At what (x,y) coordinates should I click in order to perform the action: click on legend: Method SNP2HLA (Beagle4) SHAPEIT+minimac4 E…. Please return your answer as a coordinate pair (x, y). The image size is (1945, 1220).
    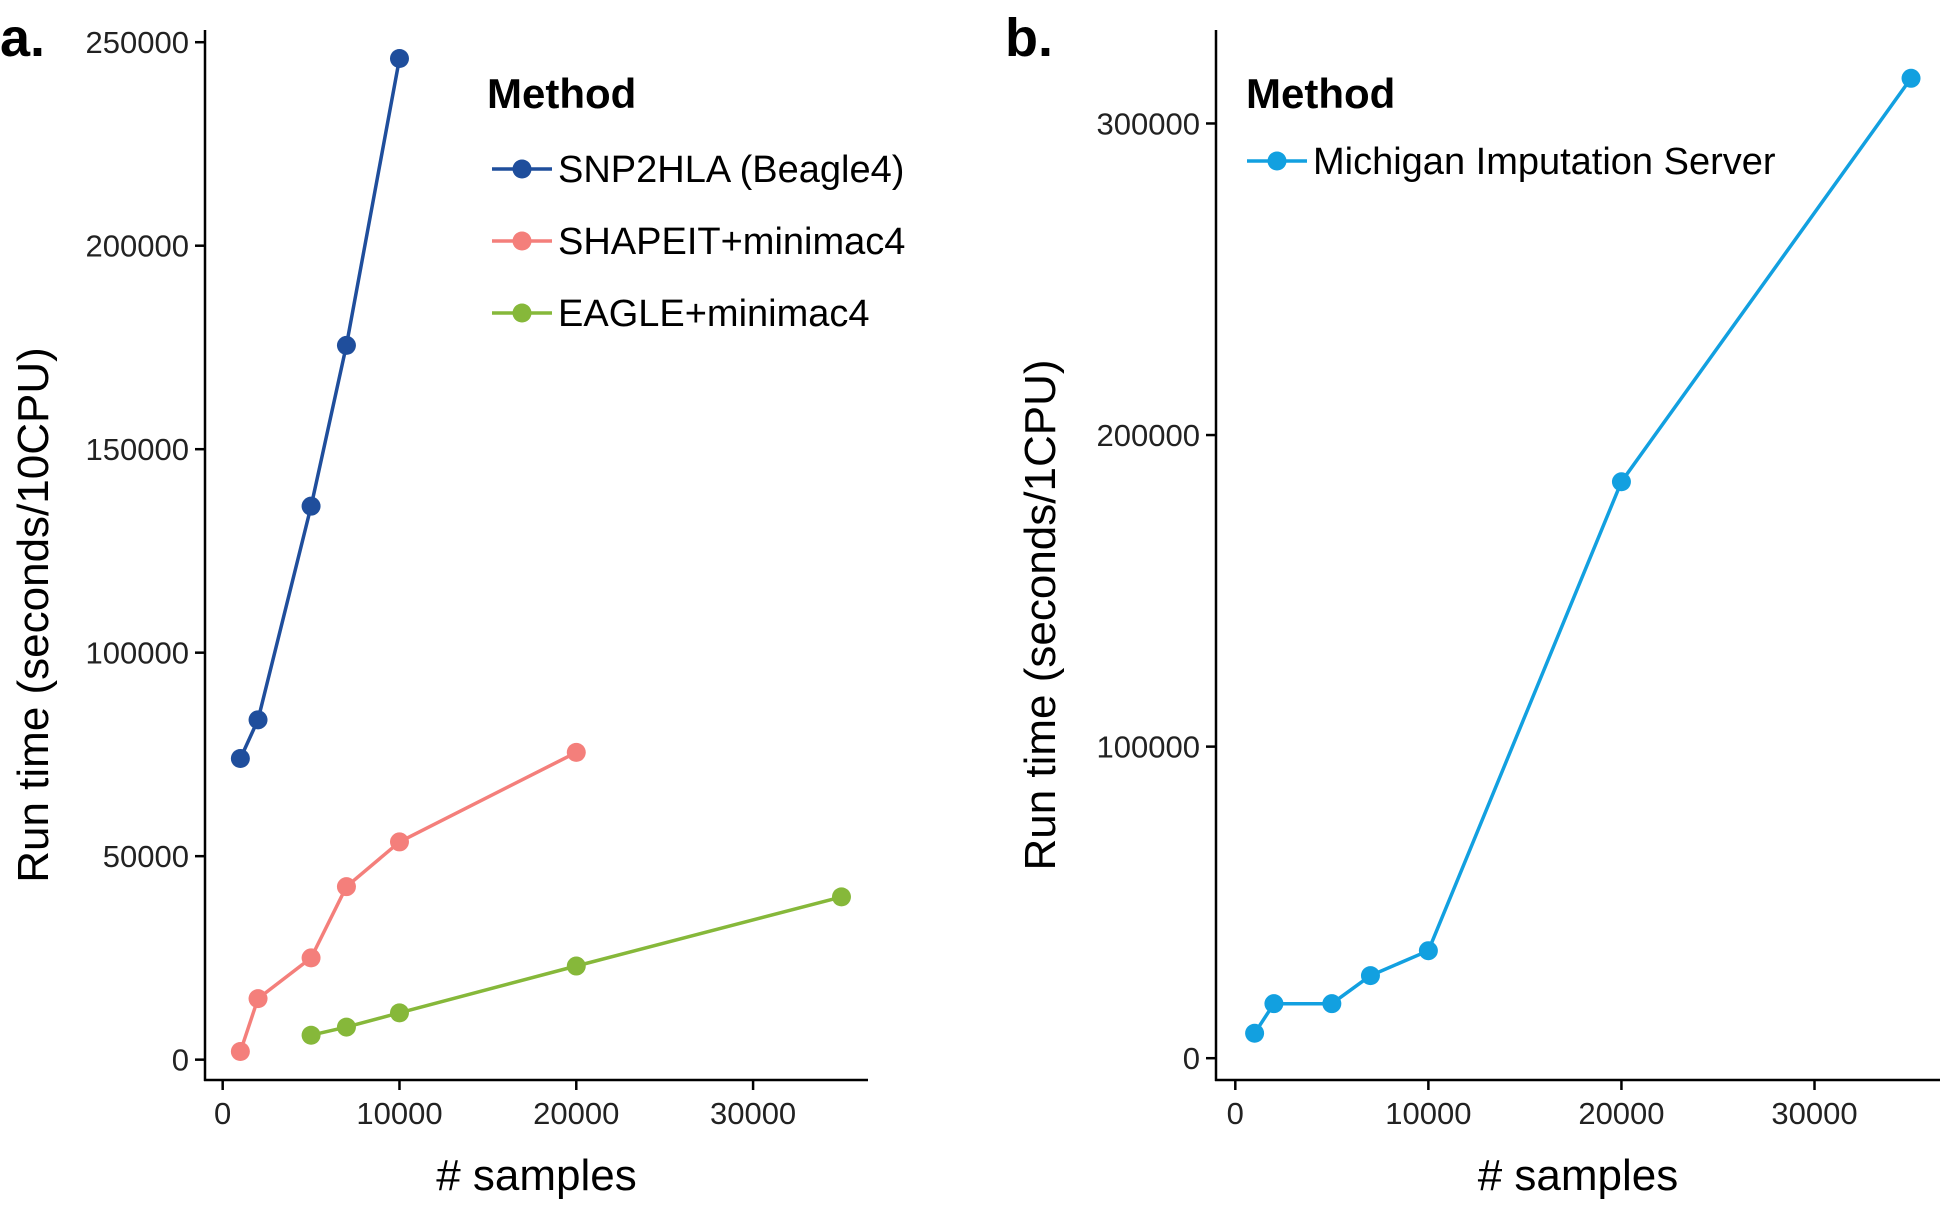
    Looking at the image, I should click on (696, 202).